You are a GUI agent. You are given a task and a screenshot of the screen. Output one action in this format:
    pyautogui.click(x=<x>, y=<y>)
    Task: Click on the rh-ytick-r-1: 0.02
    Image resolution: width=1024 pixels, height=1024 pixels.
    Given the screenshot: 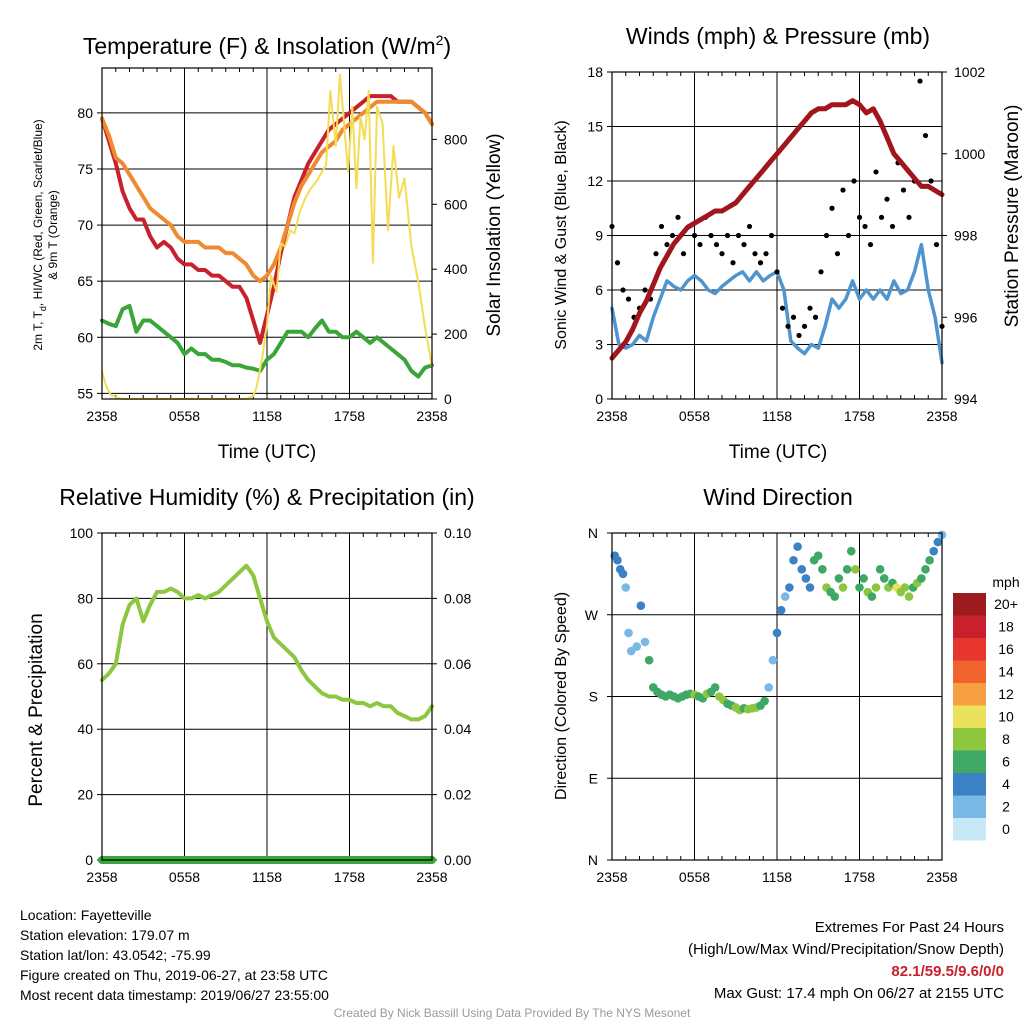 What is the action you would take?
    pyautogui.click(x=457, y=795)
    